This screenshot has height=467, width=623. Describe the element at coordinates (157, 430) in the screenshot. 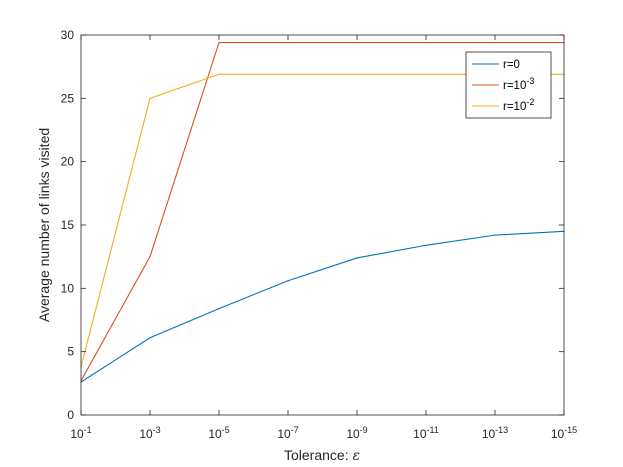

I see `x-tick-label-exponent: -3` at that location.